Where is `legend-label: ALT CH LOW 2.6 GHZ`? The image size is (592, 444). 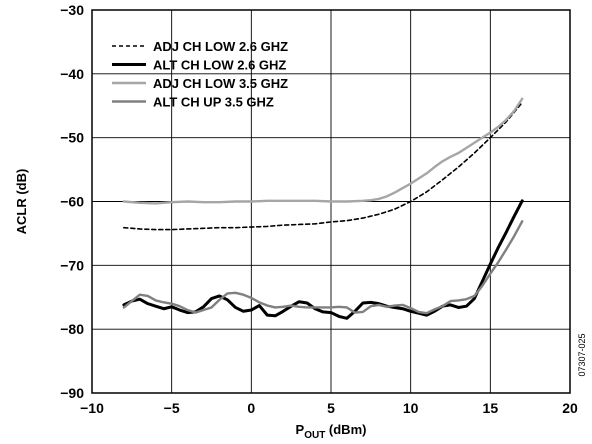
legend-label: ALT CH LOW 2.6 GHZ is located at coordinates (219, 65).